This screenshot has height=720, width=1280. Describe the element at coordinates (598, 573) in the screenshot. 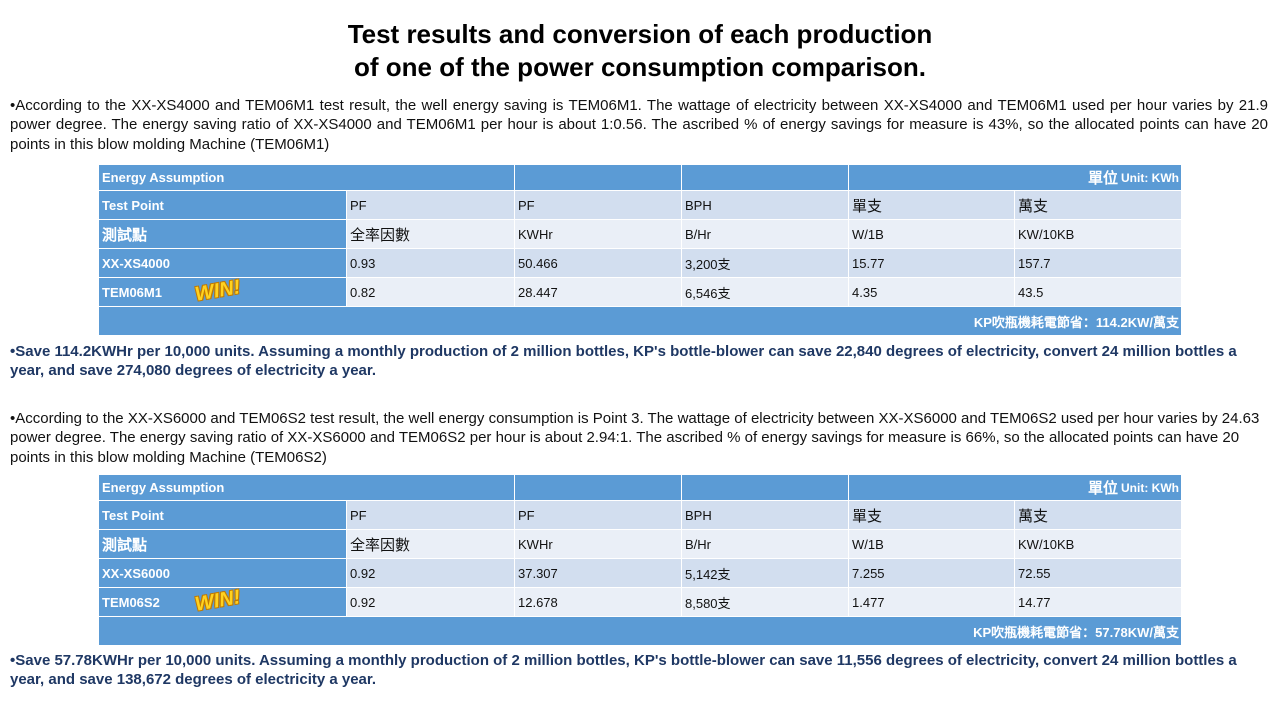

I see `table-cell: 37.307` at that location.